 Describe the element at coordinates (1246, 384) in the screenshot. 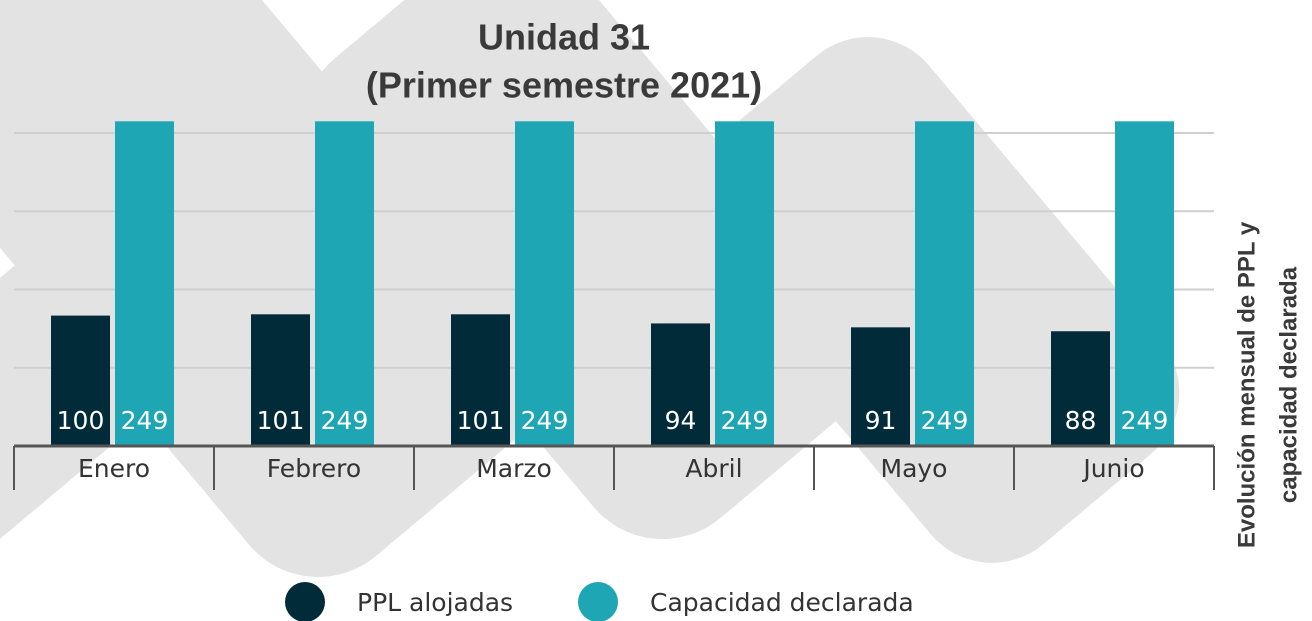

I see `side-label: Evolución mensual de PPL y` at that location.